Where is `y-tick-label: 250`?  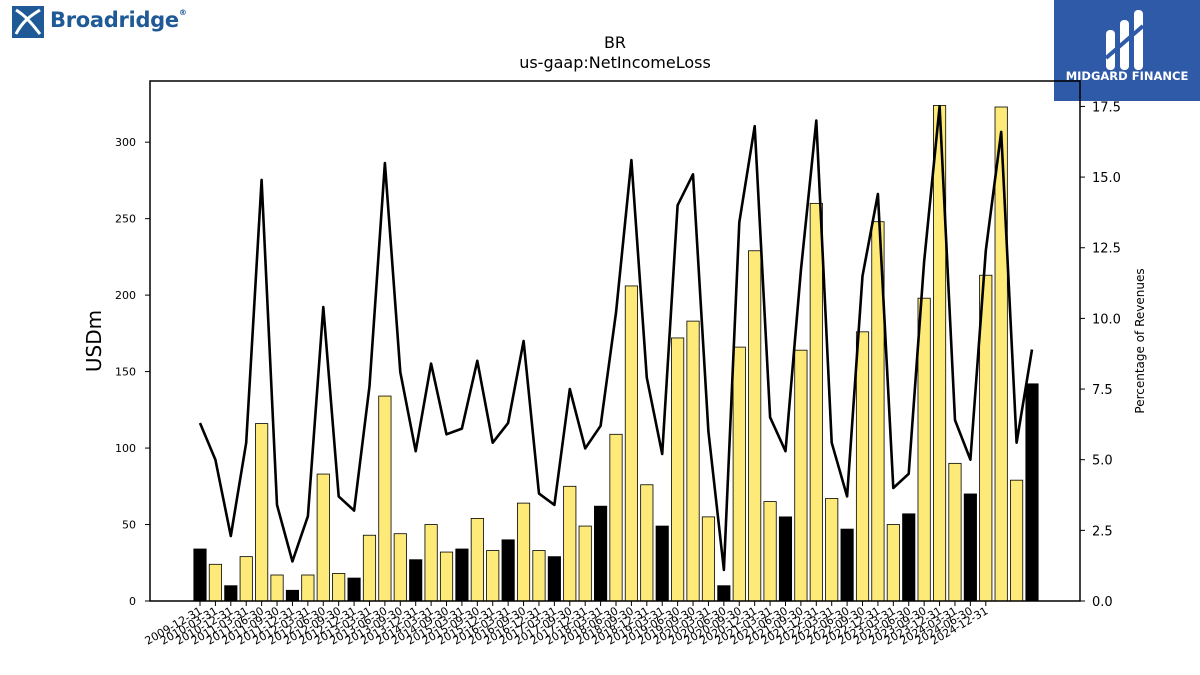
y-tick-label: 250 is located at coordinates (125, 219).